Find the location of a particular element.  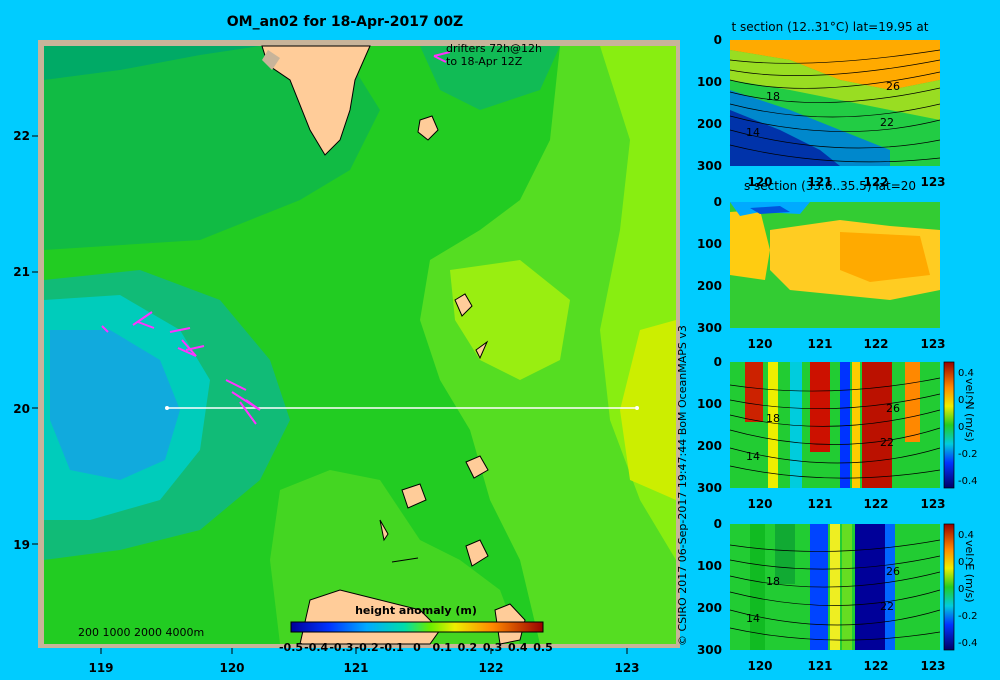

lat-tick: 19 is located at coordinates (21, 545).